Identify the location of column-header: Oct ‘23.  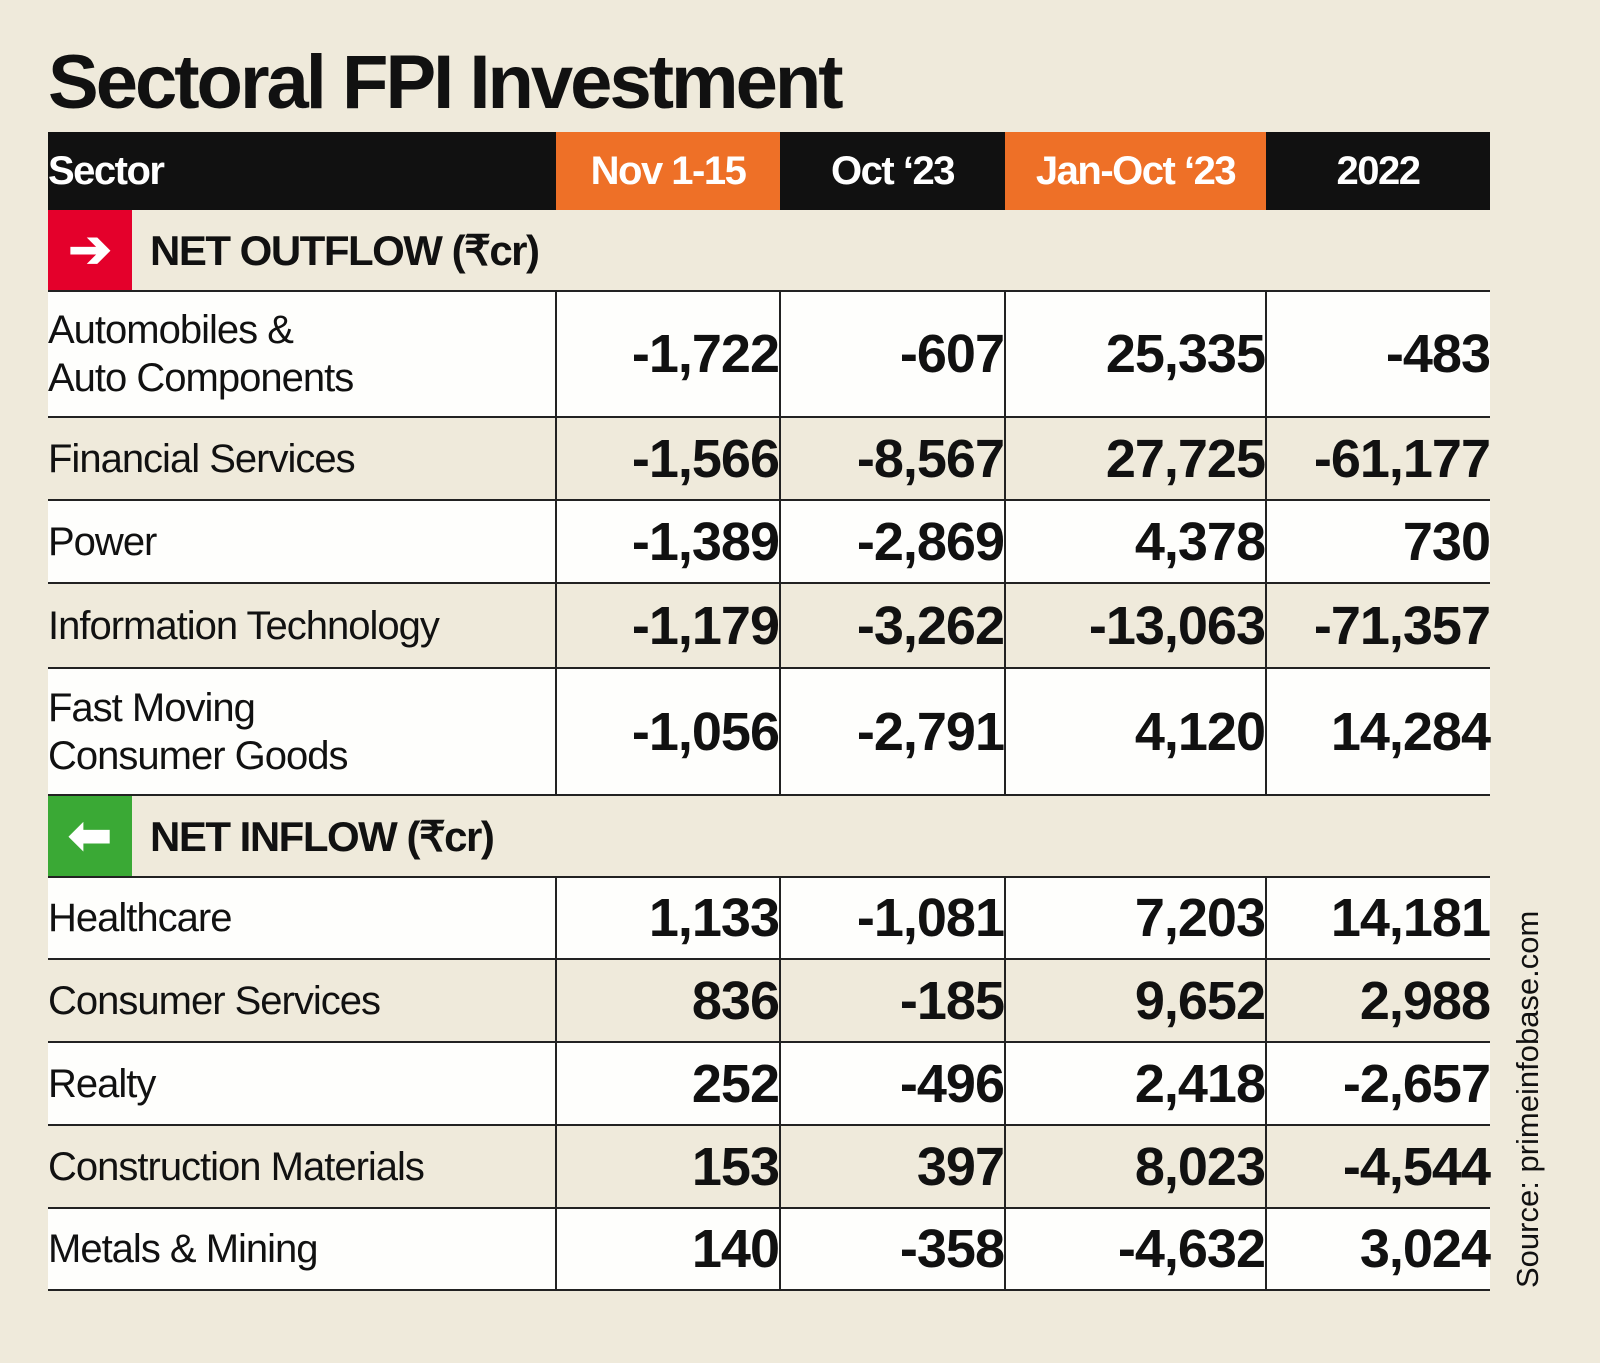
(892, 171).